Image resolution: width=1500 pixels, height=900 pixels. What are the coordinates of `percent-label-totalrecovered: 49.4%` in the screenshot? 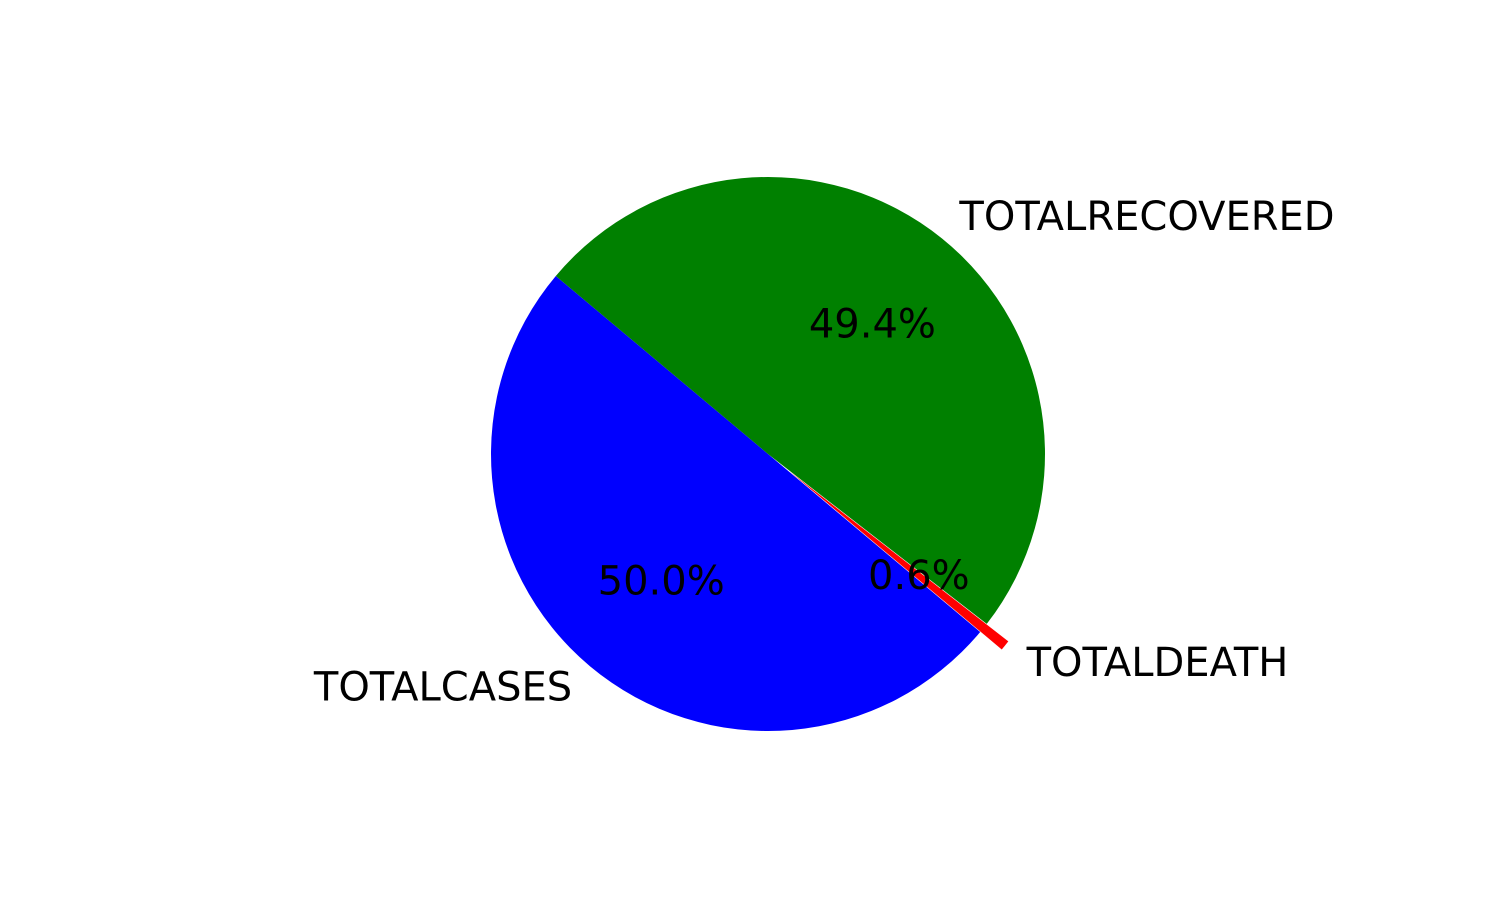 It's located at (872, 325).